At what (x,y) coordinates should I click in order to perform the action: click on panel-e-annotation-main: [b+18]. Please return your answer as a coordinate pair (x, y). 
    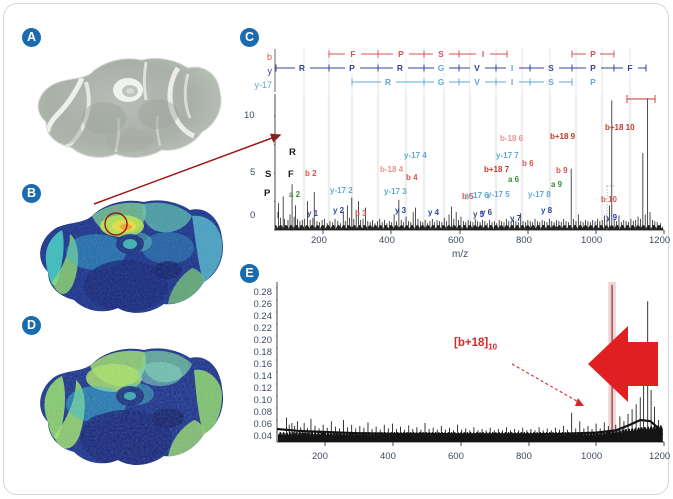
    Looking at the image, I should click on (471, 343).